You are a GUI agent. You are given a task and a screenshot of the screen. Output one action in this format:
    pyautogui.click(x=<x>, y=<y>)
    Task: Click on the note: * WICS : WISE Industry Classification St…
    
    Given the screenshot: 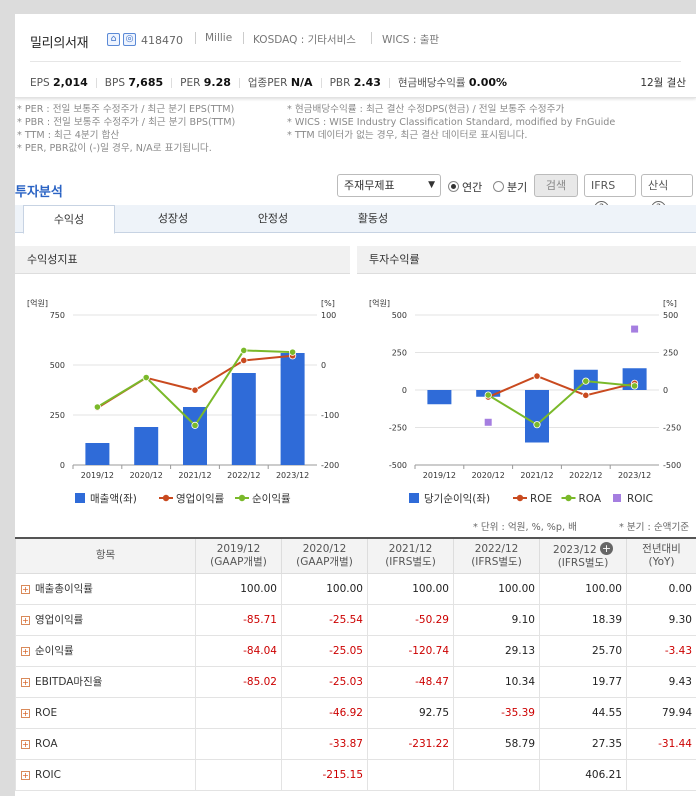 What is the action you would take?
    pyautogui.click(x=451, y=122)
    